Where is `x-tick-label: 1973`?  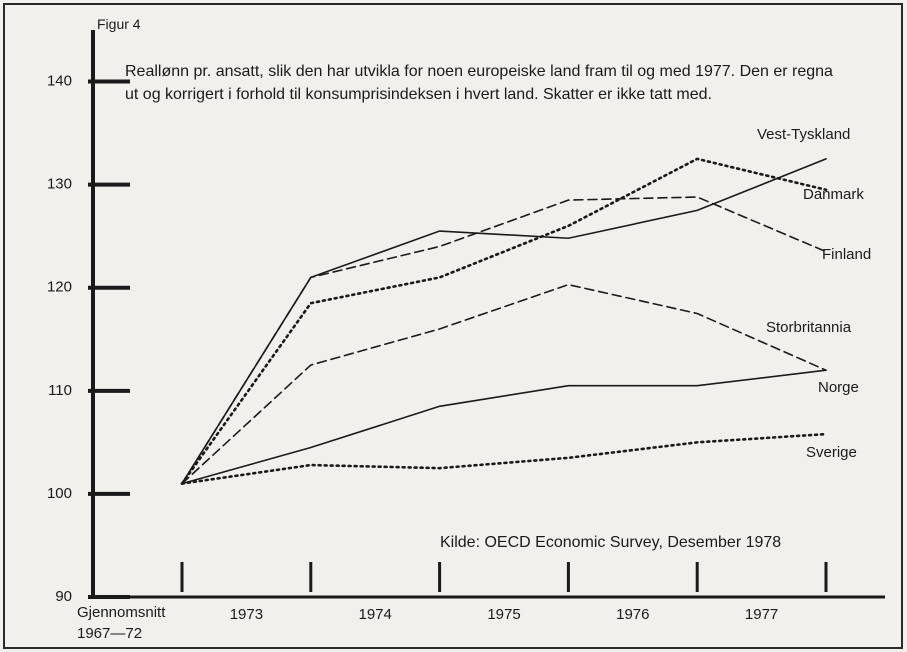
x-tick-label: 1973 is located at coordinates (246, 614).